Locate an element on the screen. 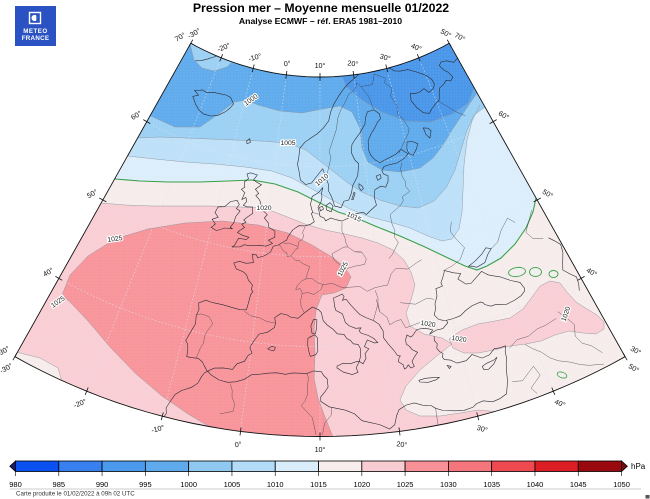 The height and width of the screenshot is (499, 650). svg-text: 1000 is located at coordinates (188, 484).